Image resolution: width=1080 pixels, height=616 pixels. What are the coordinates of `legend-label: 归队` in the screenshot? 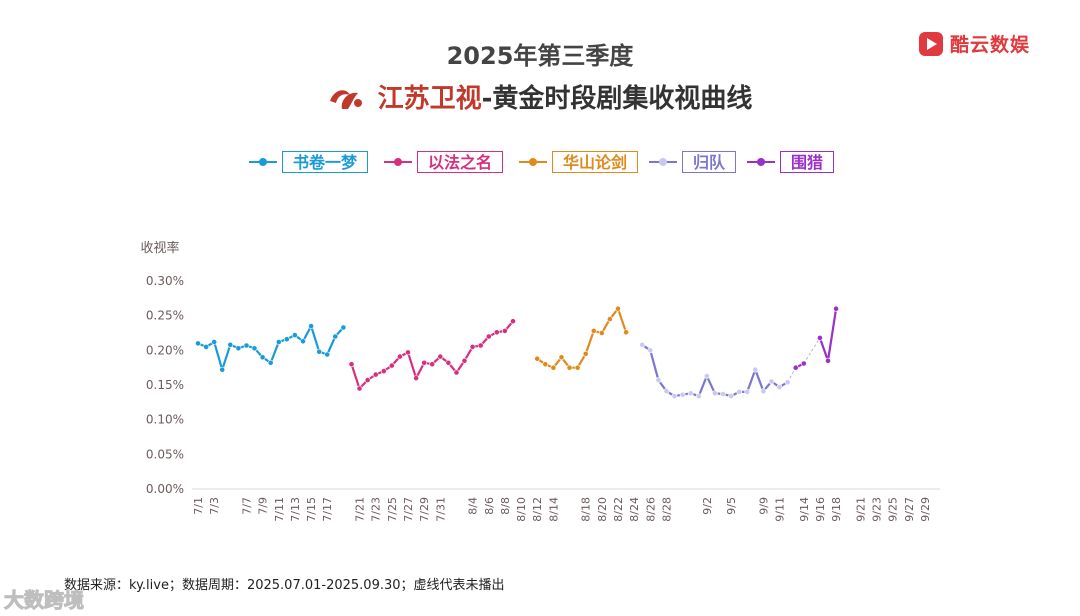 It's located at (709, 162).